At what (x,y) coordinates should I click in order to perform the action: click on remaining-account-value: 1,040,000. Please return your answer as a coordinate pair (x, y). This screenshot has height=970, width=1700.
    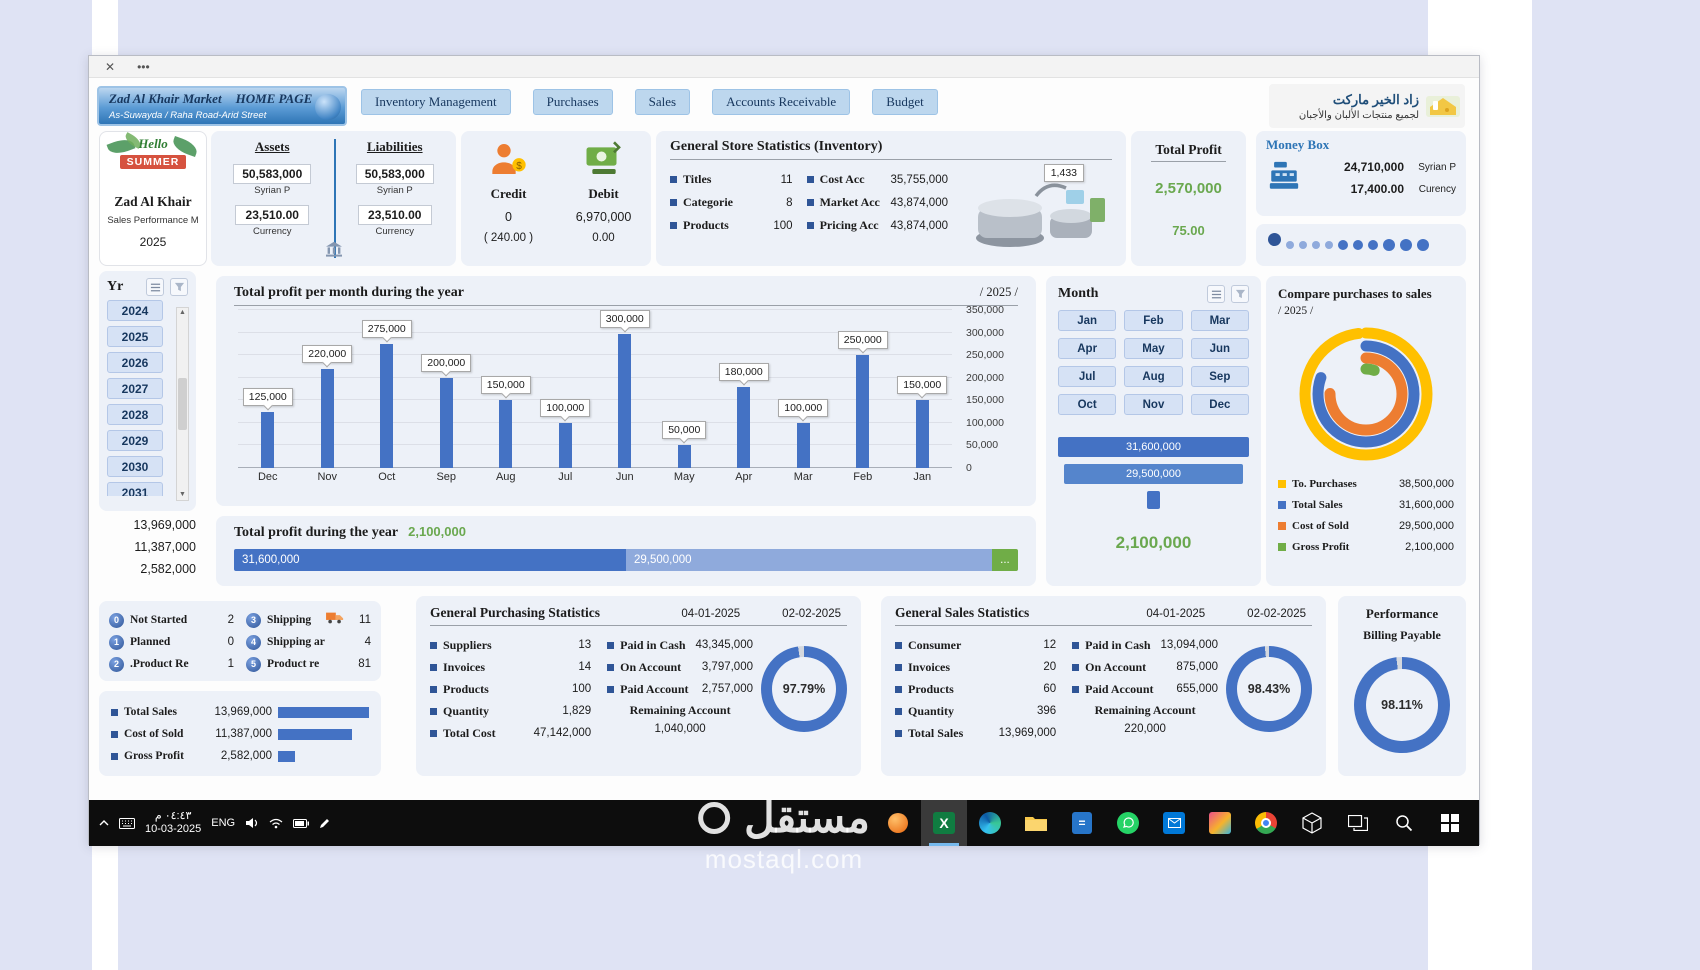
    Looking at the image, I should click on (680, 729).